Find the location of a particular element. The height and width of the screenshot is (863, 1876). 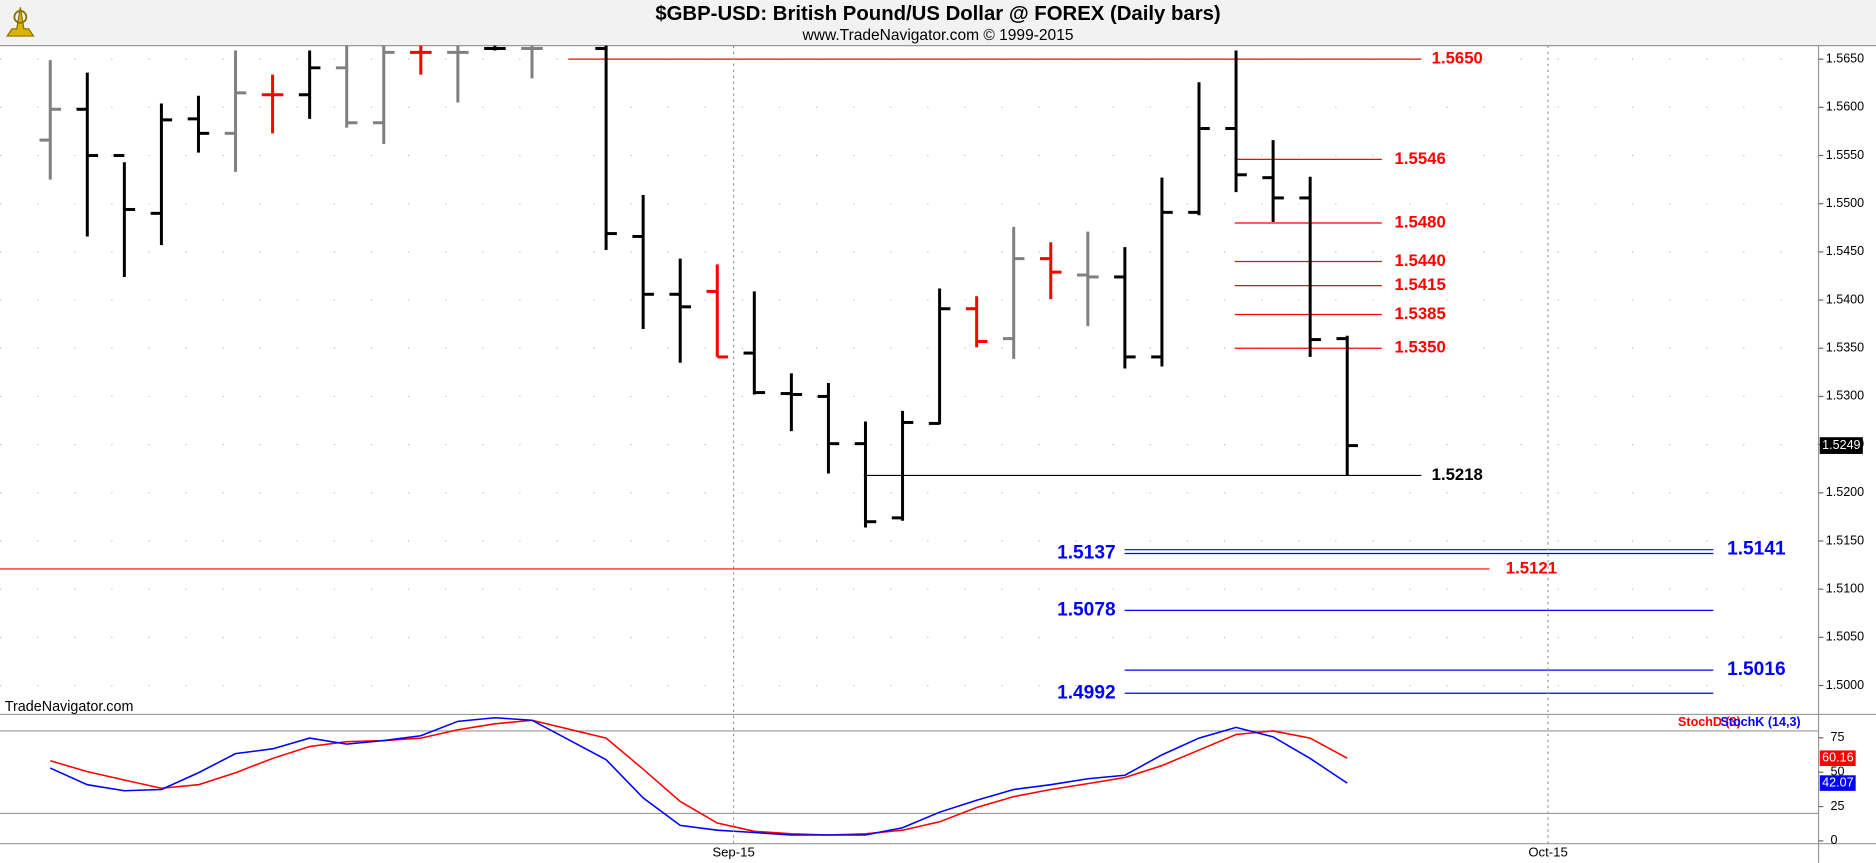

y-tick-label: 1.5400 is located at coordinates (1845, 299).